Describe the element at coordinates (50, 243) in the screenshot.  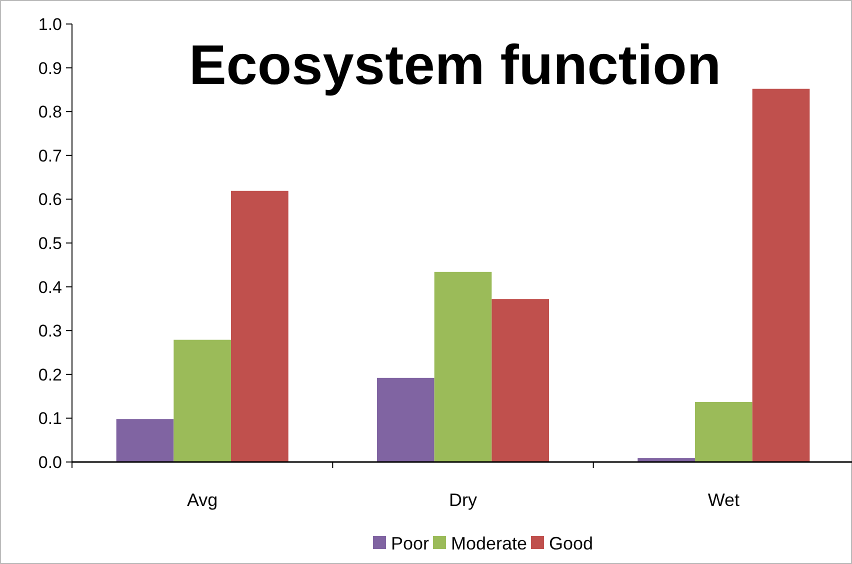
I see `y-tick-label: 0.5` at that location.